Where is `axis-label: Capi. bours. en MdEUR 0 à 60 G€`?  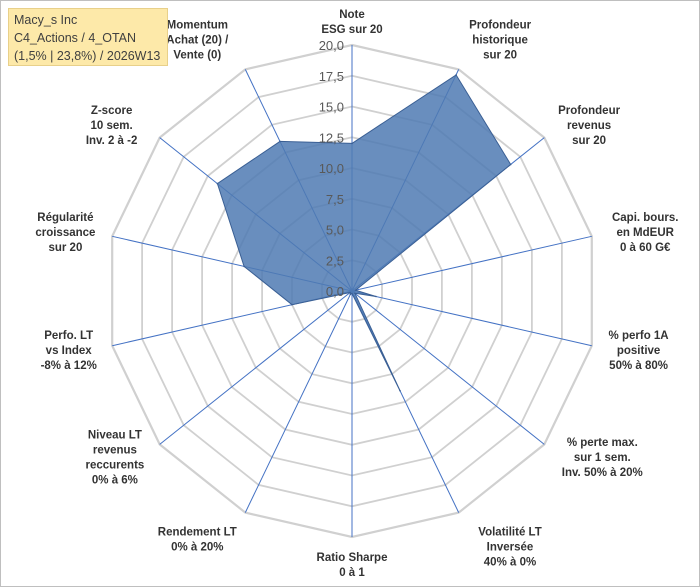 axis-label: Capi. bours. en MdEUR 0 à 60 G€ is located at coordinates (645, 233).